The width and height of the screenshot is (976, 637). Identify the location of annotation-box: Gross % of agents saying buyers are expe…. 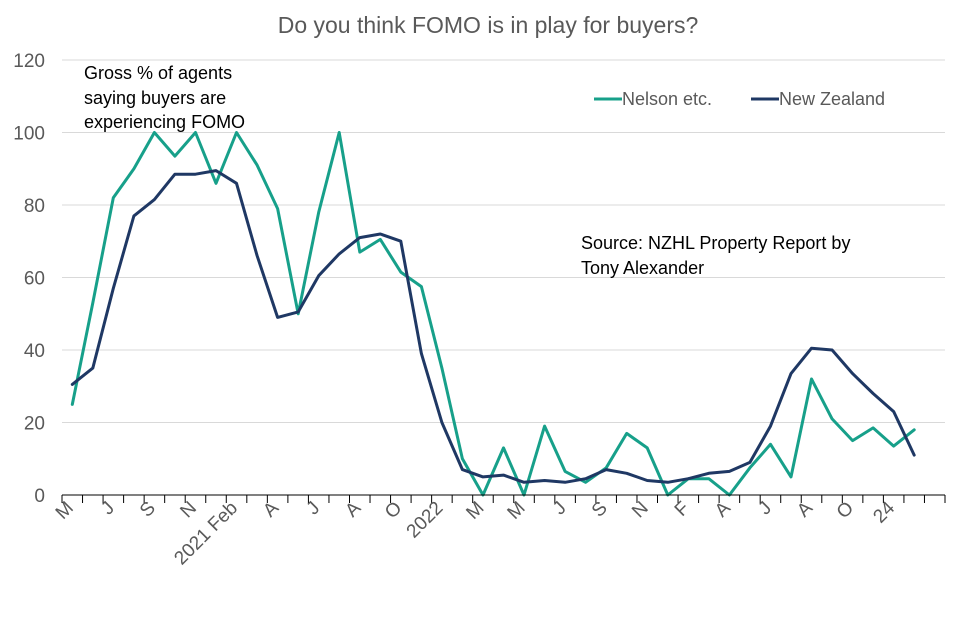
(164, 97).